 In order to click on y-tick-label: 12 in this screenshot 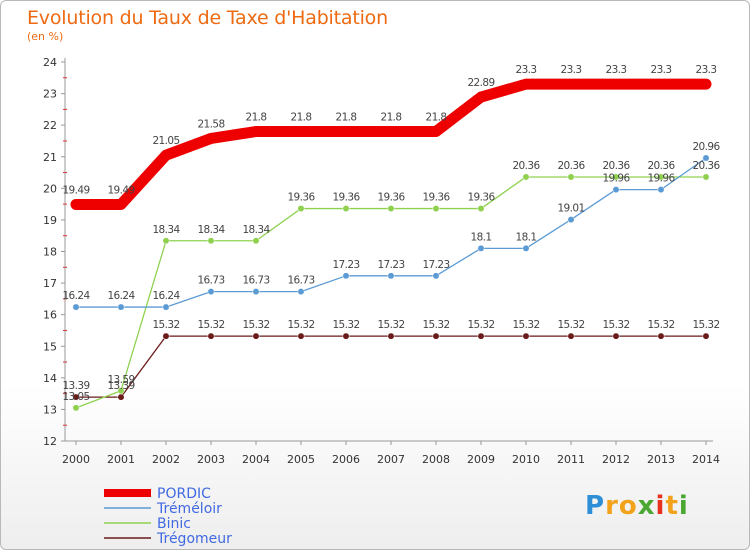, I will do `click(50, 441)`.